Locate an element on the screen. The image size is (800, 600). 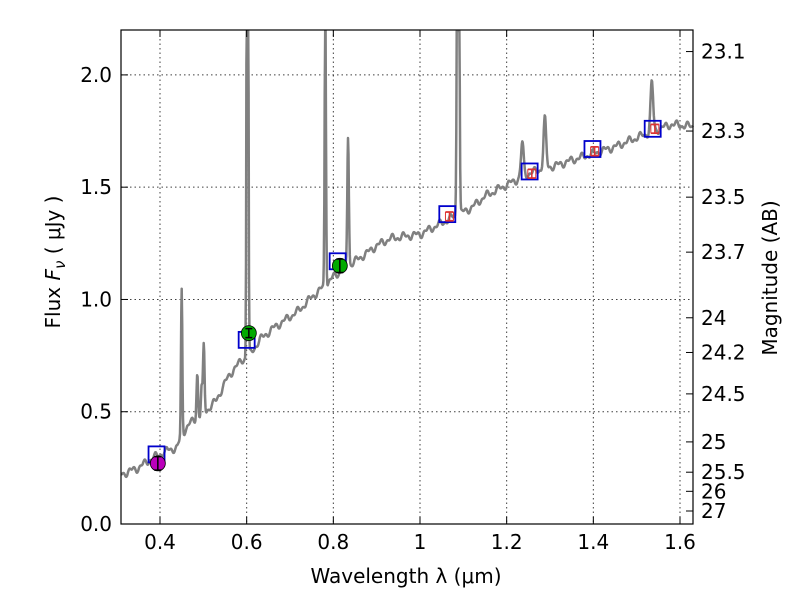
x-tick-label: 0.8 is located at coordinates (333, 542).